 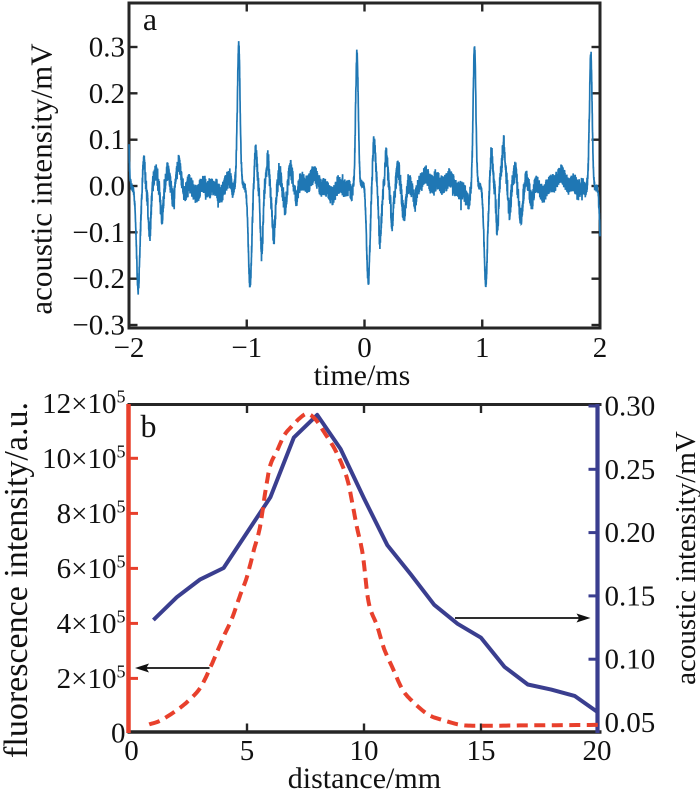 I want to click on svg-text: 2, so click(x=600, y=348).